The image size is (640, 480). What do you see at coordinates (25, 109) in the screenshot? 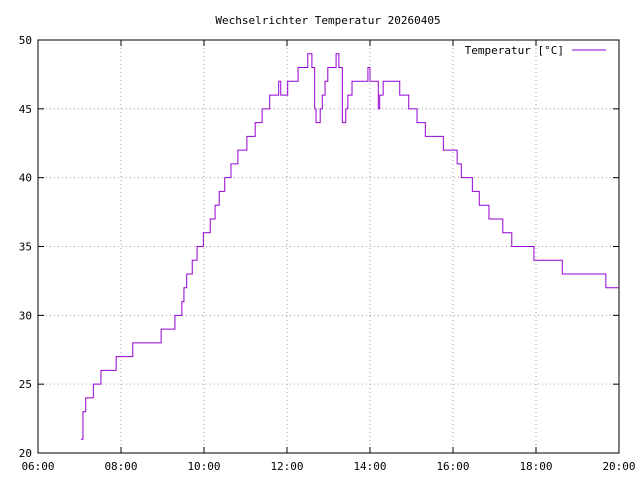
I see `y-tick-label: 45` at bounding box center [25, 109].